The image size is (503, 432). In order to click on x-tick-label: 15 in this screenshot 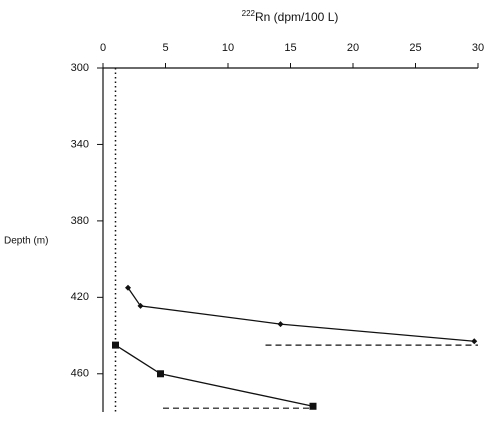, I will do `click(290, 48)`.